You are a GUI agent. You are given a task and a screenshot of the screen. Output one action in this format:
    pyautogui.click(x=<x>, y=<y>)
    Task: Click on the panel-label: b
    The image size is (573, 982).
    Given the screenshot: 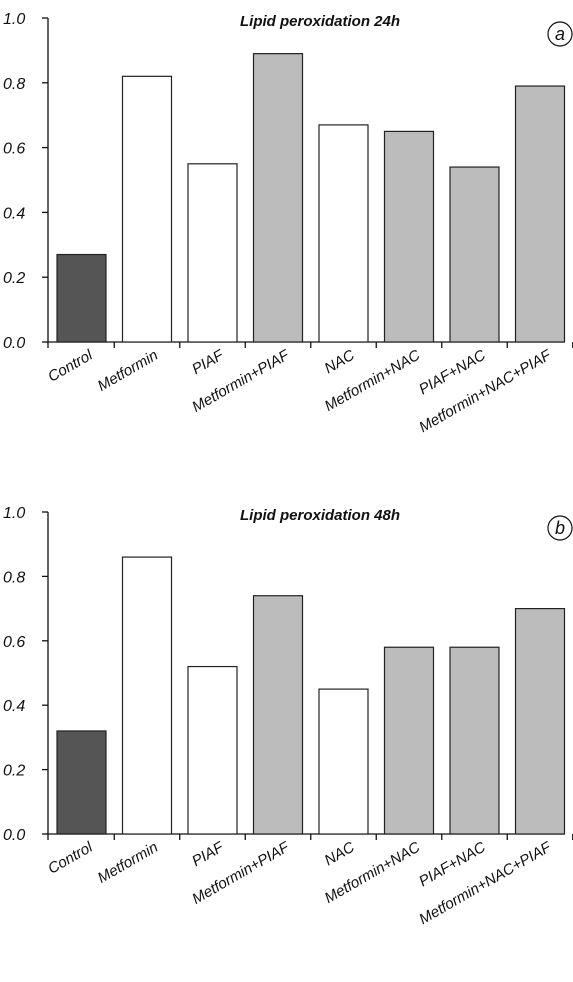 What is the action you would take?
    pyautogui.click(x=560, y=528)
    